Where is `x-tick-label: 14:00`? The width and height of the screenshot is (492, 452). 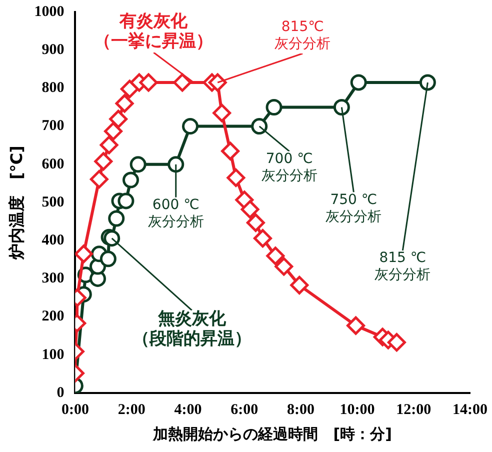
x-tick-label: 14:00 is located at coordinates (470, 410).